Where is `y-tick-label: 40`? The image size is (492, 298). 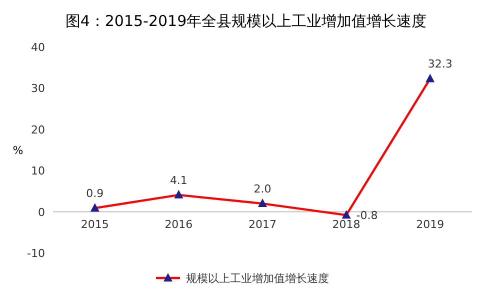 y-tick-label: 40 is located at coordinates (38, 47).